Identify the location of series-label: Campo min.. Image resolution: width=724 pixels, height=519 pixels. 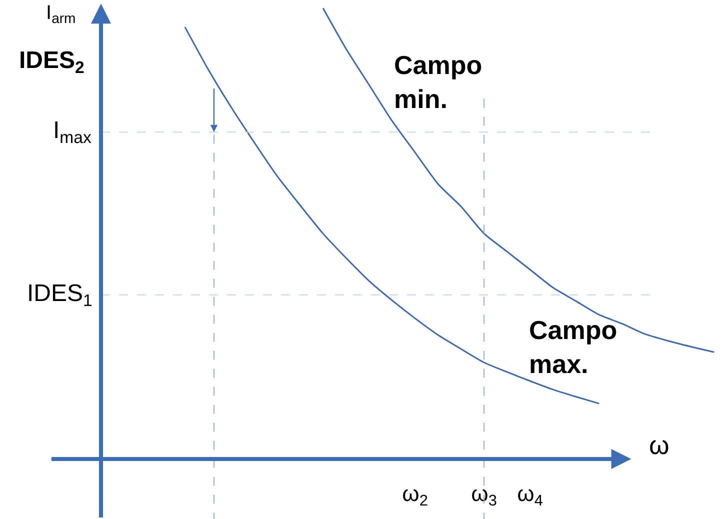
(438, 82).